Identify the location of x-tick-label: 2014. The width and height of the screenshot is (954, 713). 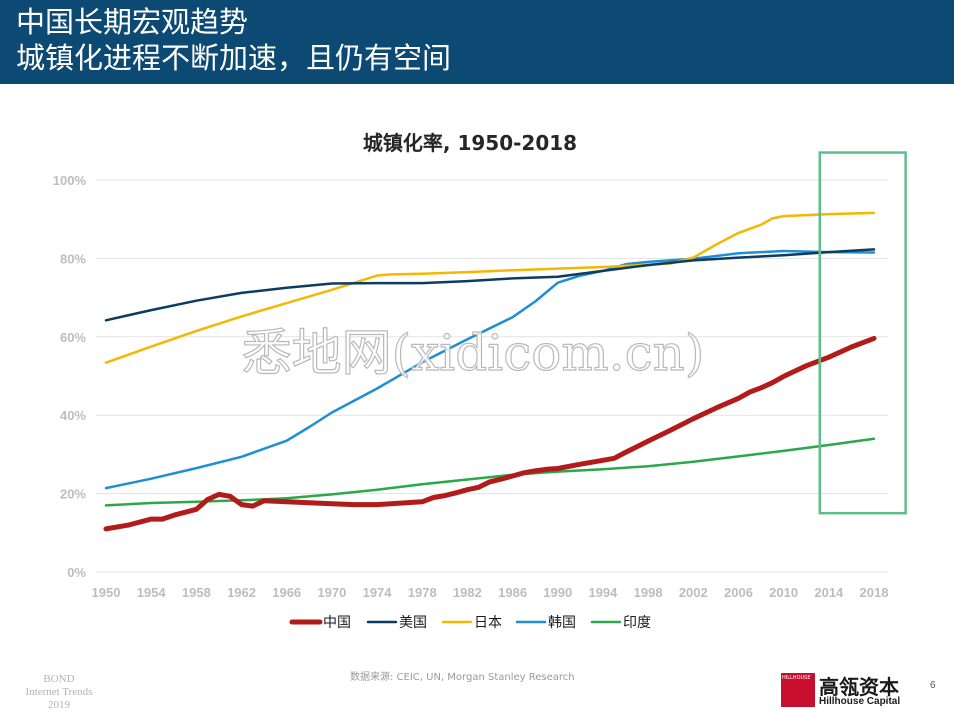
(829, 592).